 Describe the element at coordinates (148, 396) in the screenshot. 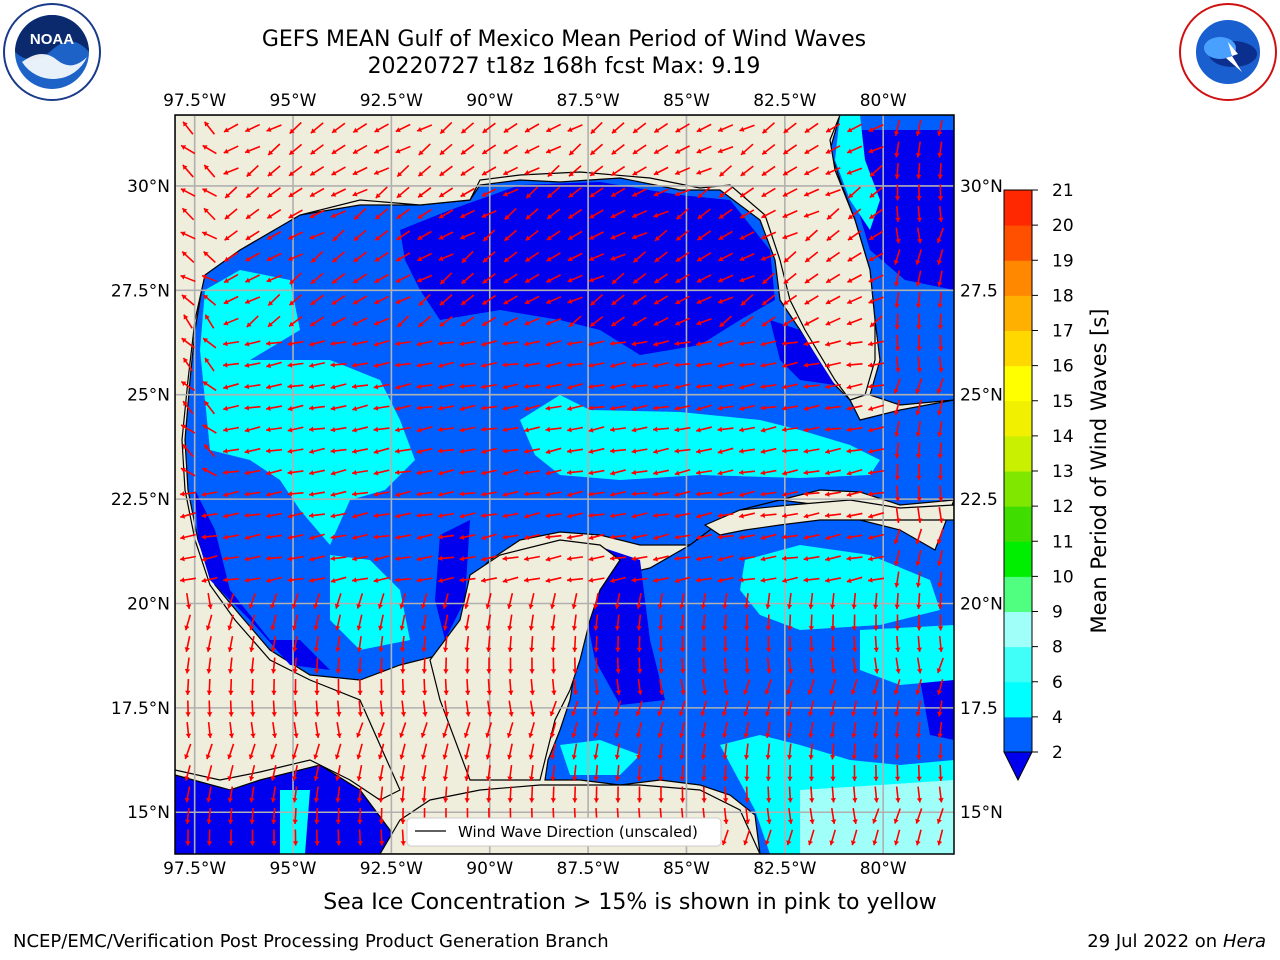

I see `lat-label-left: 25°N` at that location.